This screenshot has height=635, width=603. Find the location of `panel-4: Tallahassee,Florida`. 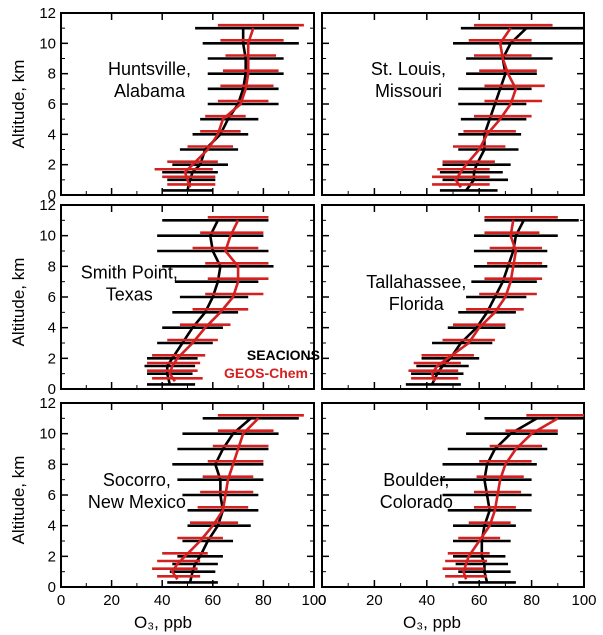

panel-4: Tallahassee,Florida is located at coordinates (453, 297).